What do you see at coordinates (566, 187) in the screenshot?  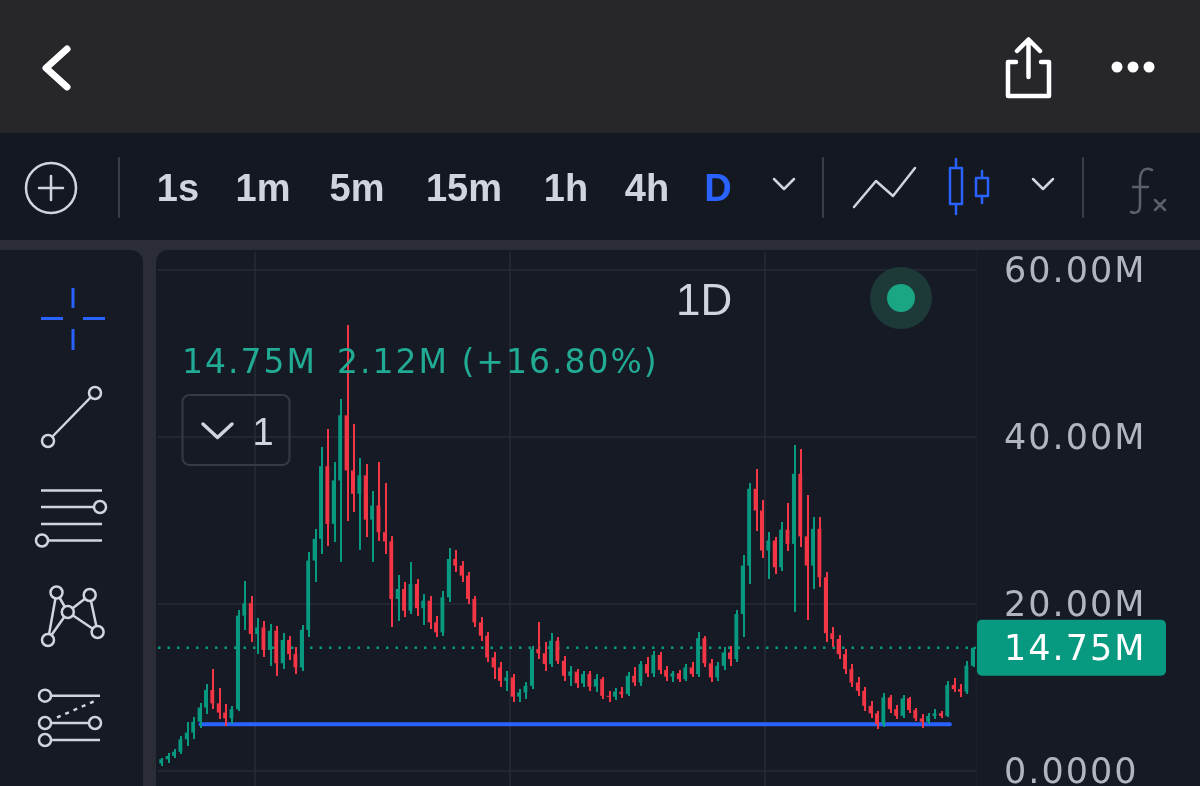 I see `text: 1h` at bounding box center [566, 187].